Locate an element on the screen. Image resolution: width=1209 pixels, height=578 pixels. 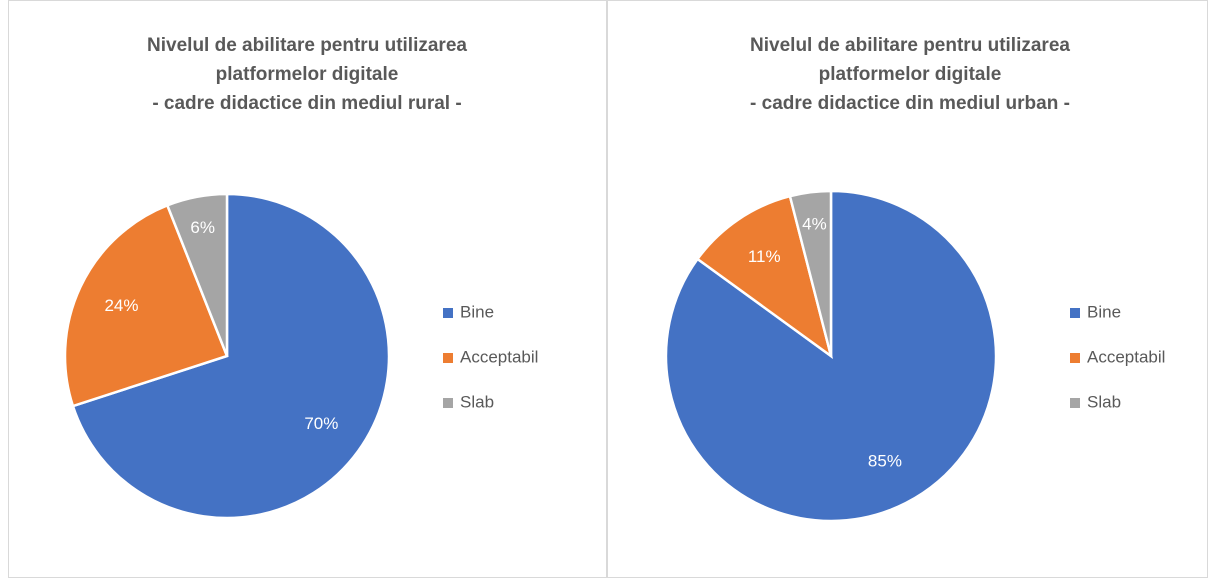
data-label: 11% is located at coordinates (764, 256).